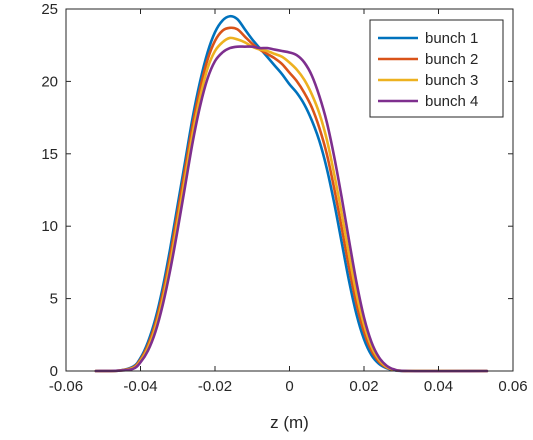  What do you see at coordinates (49, 9) in the screenshot?
I see `y-tick-label: 25` at bounding box center [49, 9].